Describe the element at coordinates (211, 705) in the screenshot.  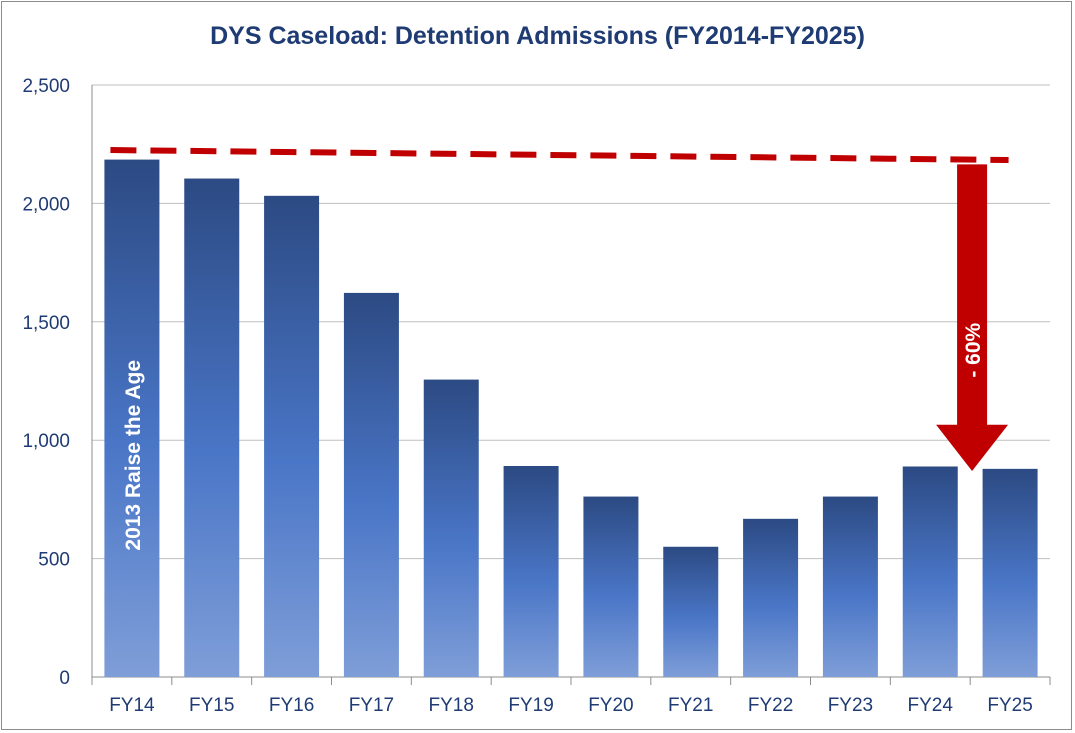
I see `x-tick-label: FY15` at that location.